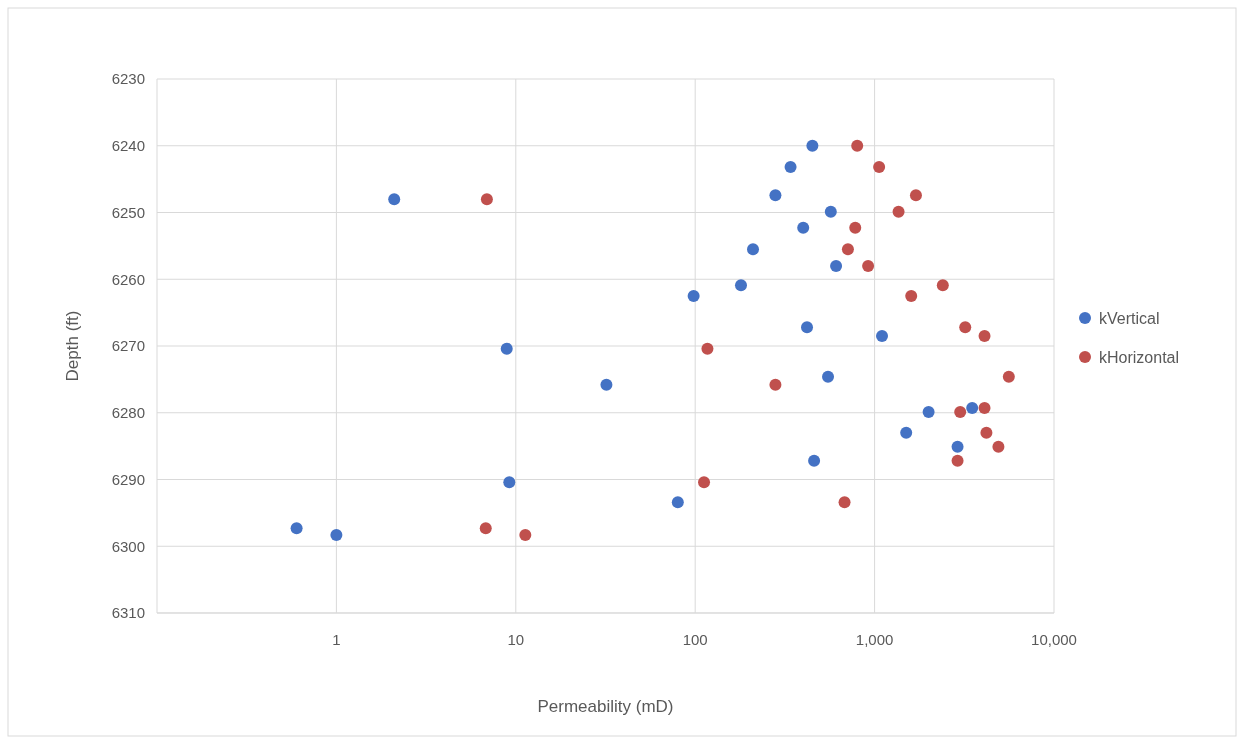  What do you see at coordinates (128, 79) in the screenshot?
I see `y-tick-label: 6230` at bounding box center [128, 79].